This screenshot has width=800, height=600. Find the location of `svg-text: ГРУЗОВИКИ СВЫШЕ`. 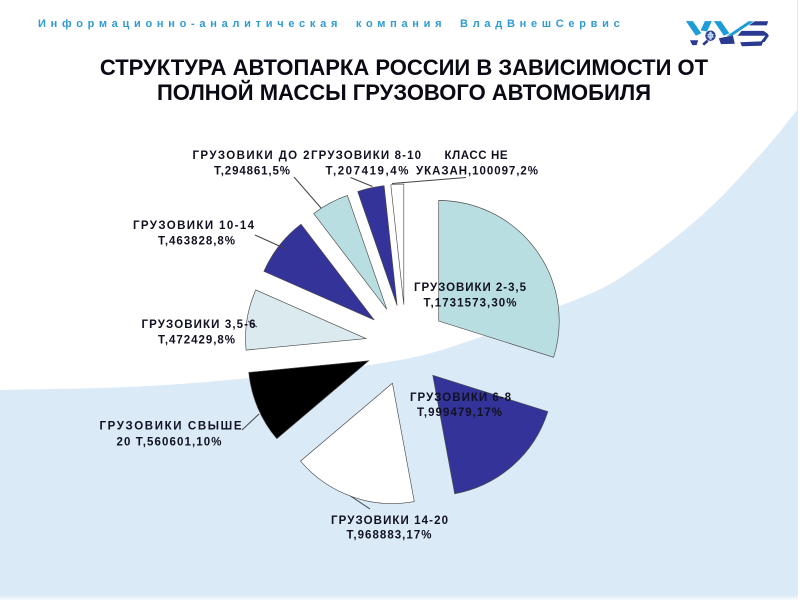

svg-text: ГРУЗОВИКИ СВЫШЕ is located at coordinates (171, 427).